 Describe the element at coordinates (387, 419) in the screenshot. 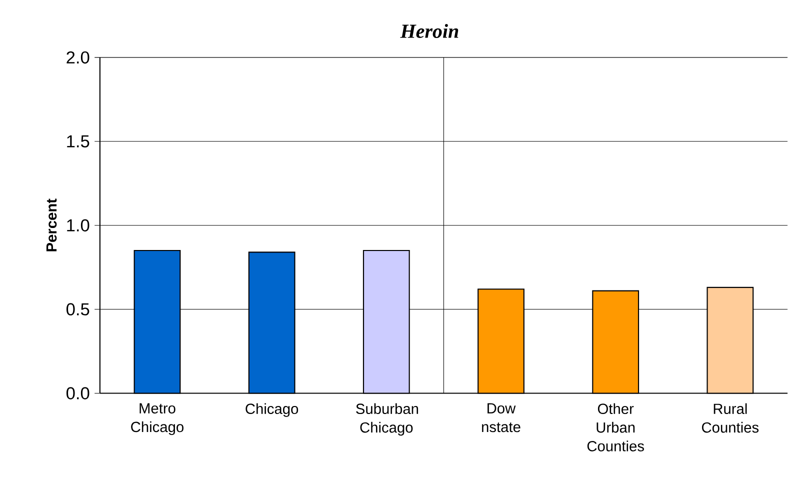

I see `x-tick-label: Suburban Chicago` at that location.